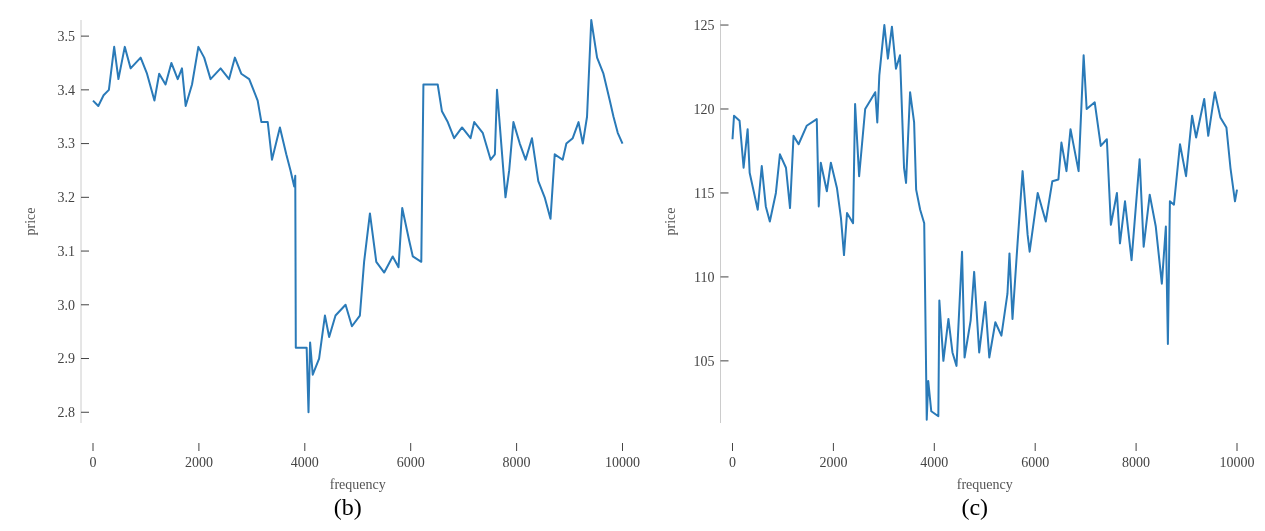 This screenshot has height=531, width=1265. What do you see at coordinates (66, 37) in the screenshot?
I see `y-tick-label: 3.5` at bounding box center [66, 37].